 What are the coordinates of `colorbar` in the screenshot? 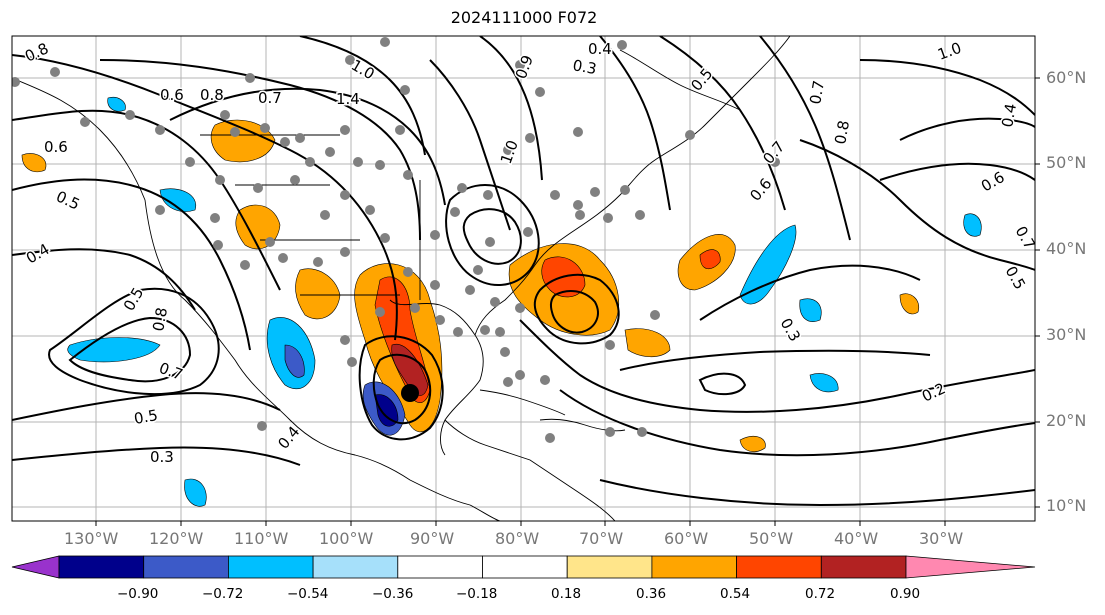 It's located at (523, 567).